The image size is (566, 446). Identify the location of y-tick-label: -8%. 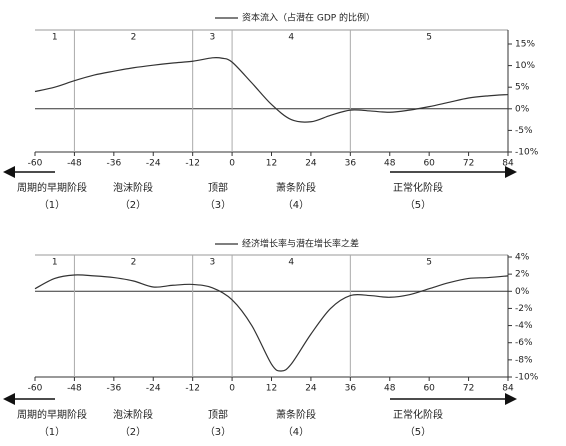
(524, 360).